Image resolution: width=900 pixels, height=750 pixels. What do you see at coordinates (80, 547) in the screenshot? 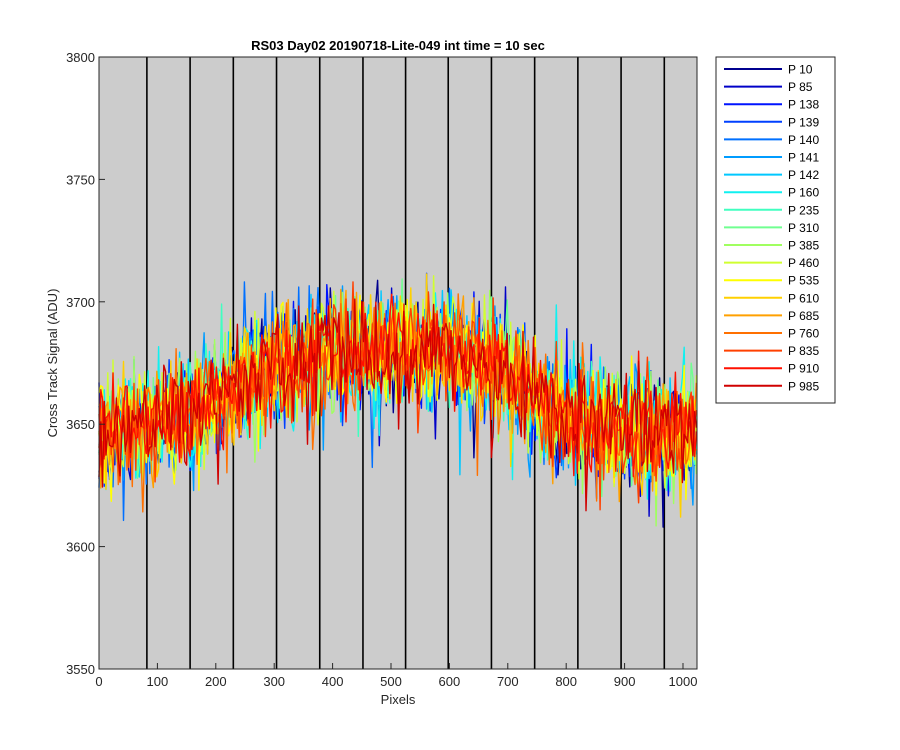
I see `y-tick-label-1: 3600` at bounding box center [80, 547].